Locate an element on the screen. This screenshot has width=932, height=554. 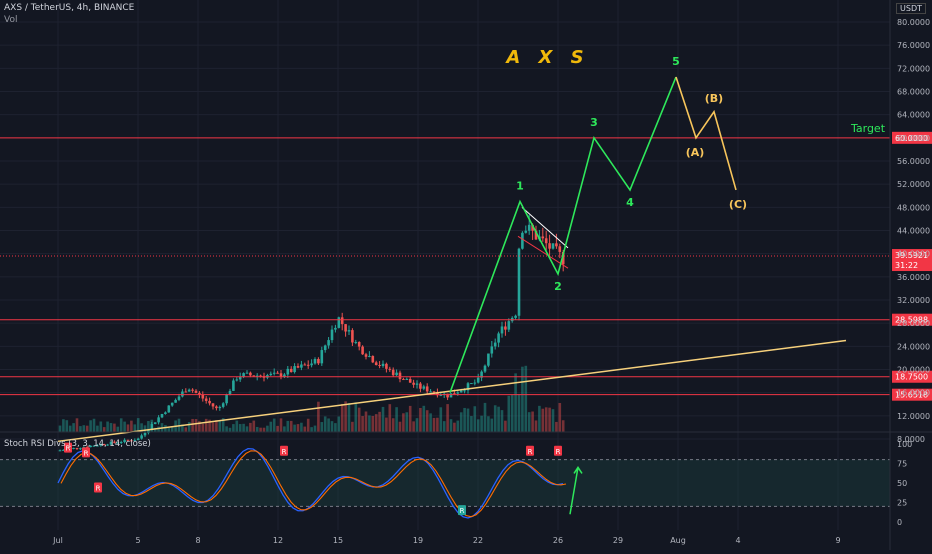
stoch-band is located at coordinates (445, 483).